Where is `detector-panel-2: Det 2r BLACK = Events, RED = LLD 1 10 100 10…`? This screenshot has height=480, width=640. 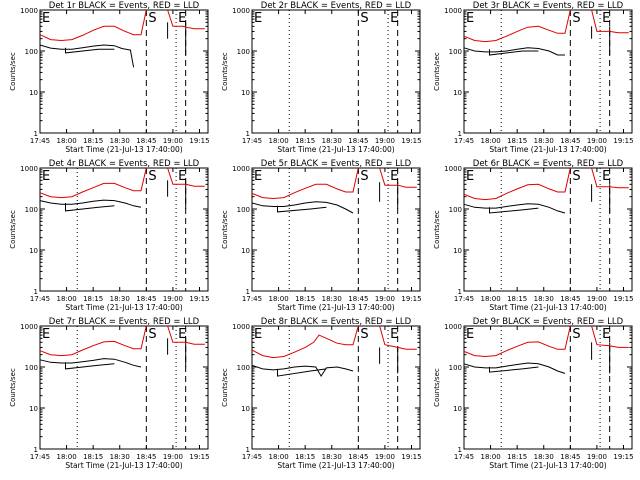
detector-panel-2: Det 2r BLACK = Events, RED = LLD 1 10 100 10… is located at coordinates (321, 77).